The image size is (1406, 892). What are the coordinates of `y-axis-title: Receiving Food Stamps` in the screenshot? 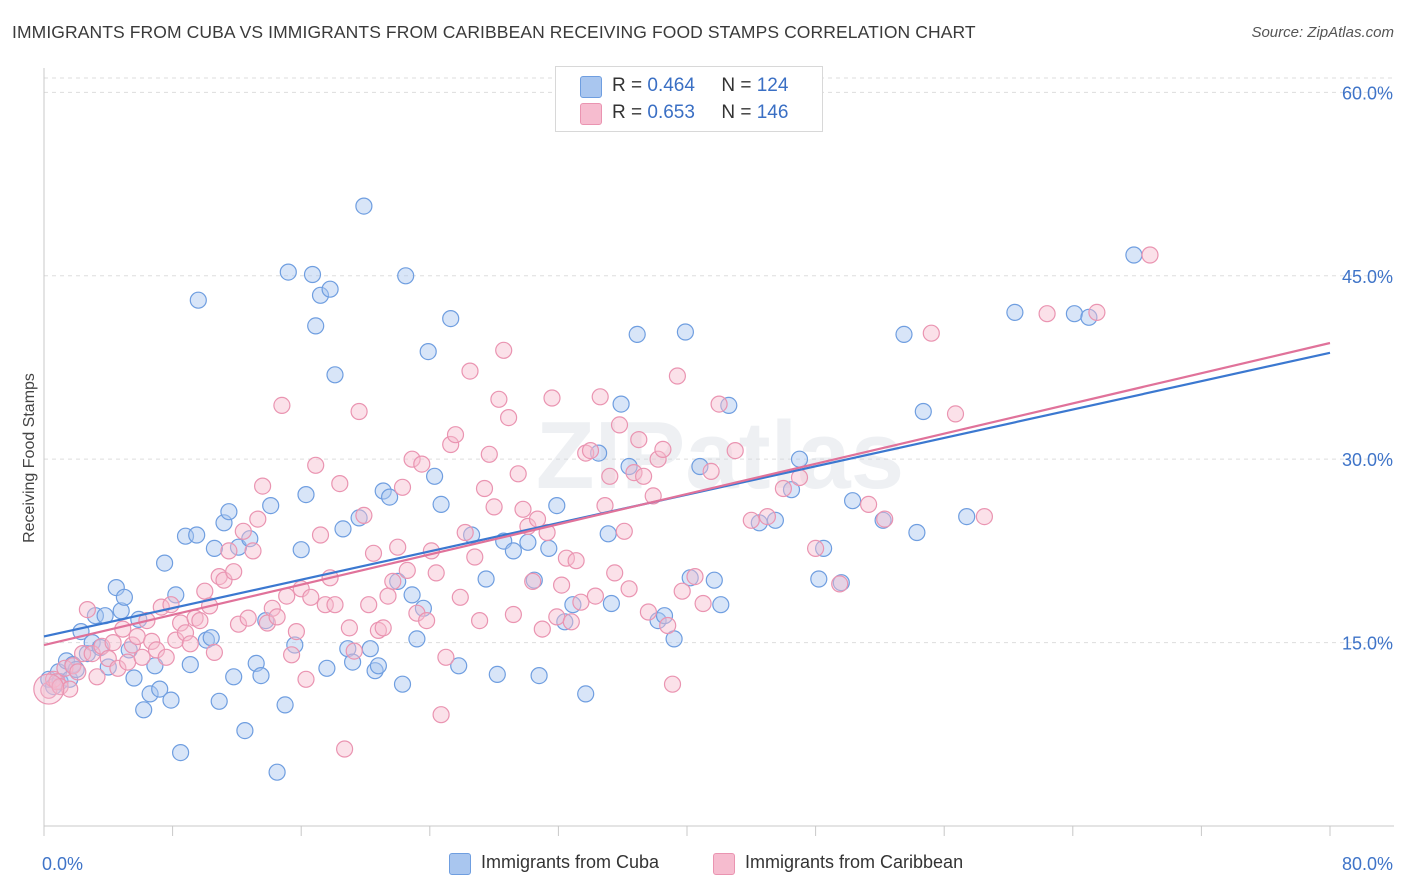 It's located at (29, 458).